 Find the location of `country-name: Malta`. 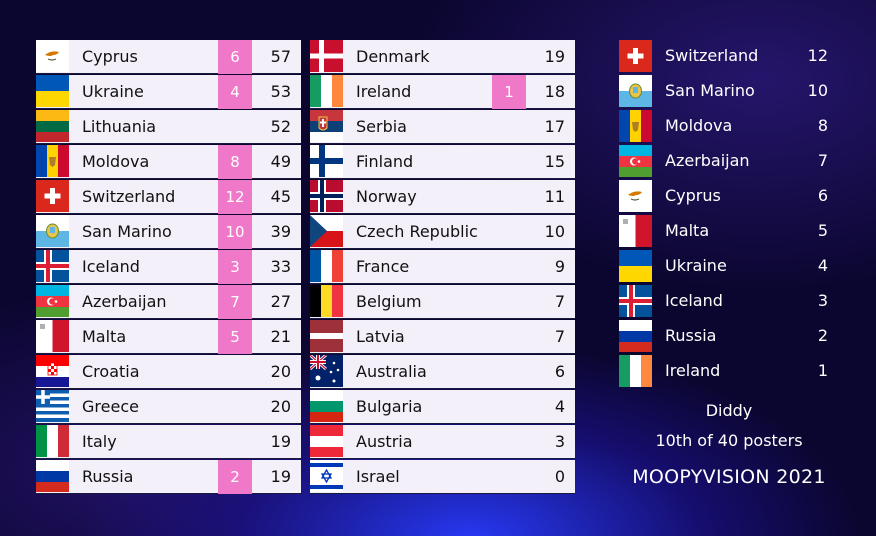

country-name: Malta is located at coordinates (104, 336).